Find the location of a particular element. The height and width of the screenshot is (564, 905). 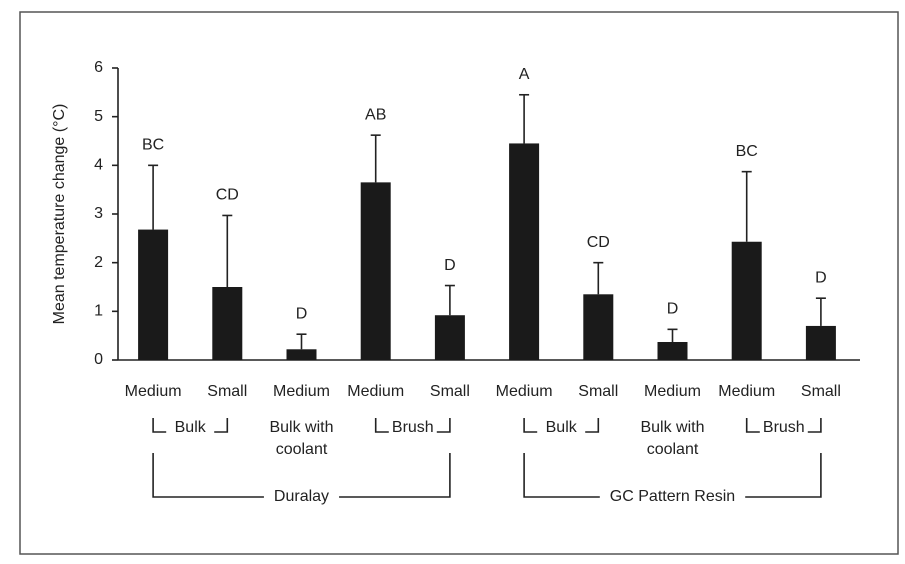

y-tick-label: 6 is located at coordinates (98, 67).